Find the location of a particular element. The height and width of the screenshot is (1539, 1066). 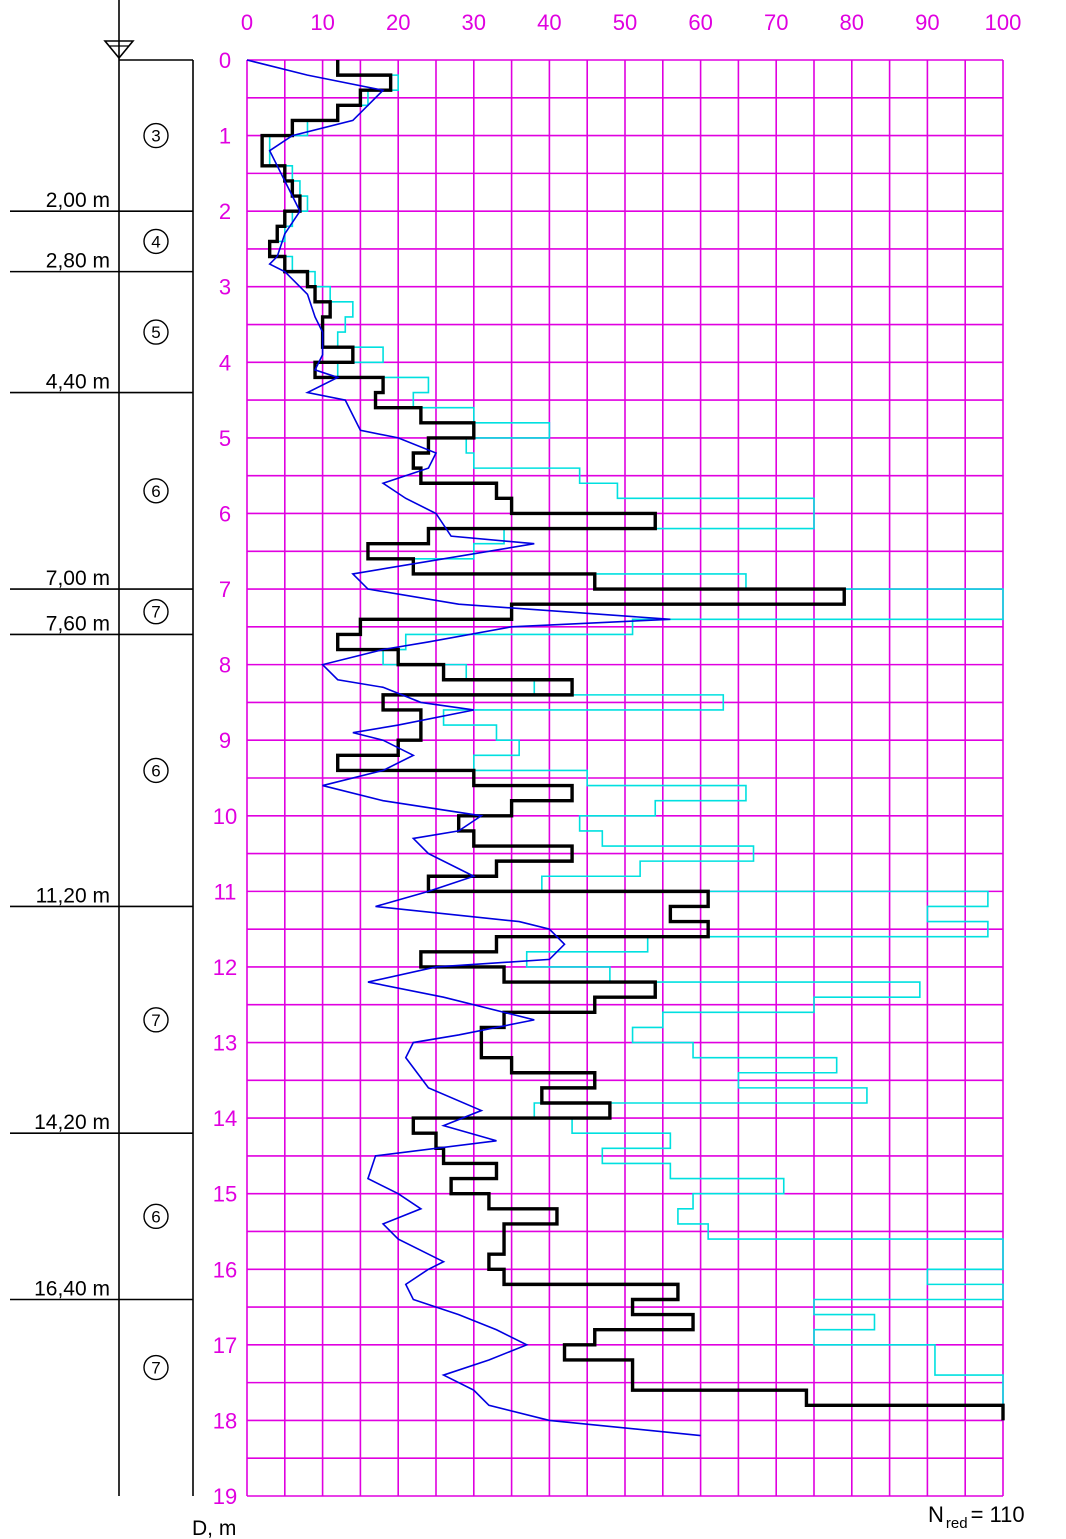

layer-number-label: 4 is located at coordinates (155, 241).